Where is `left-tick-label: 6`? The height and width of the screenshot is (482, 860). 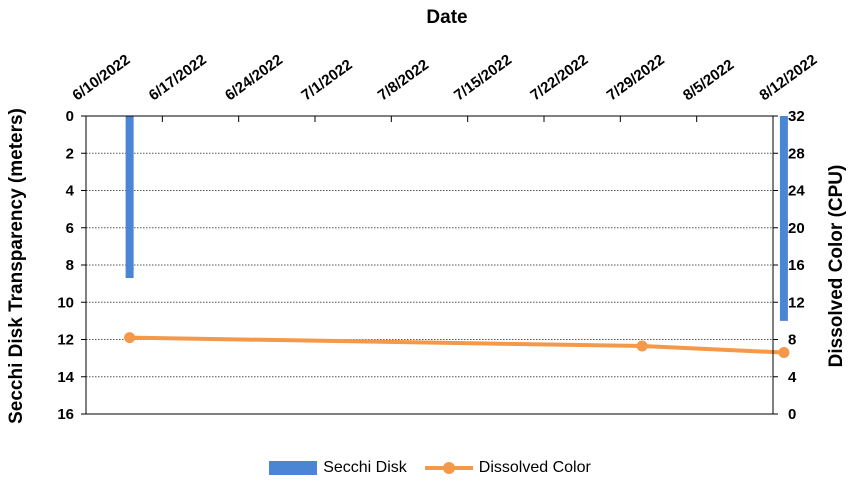 left-tick-label: 6 is located at coordinates (70, 228).